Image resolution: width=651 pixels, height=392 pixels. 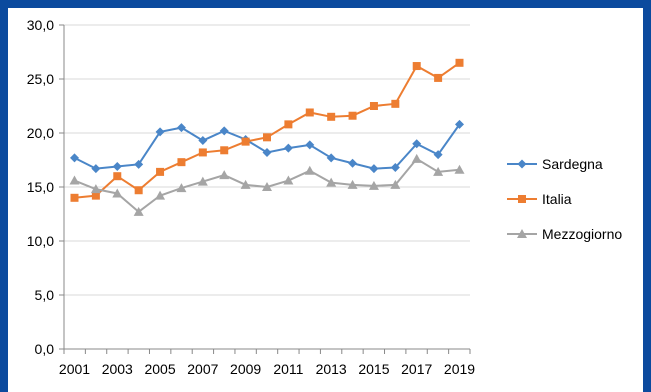 What do you see at coordinates (40, 133) in the screenshot?
I see `y-tick-label: 20,0` at bounding box center [40, 133].